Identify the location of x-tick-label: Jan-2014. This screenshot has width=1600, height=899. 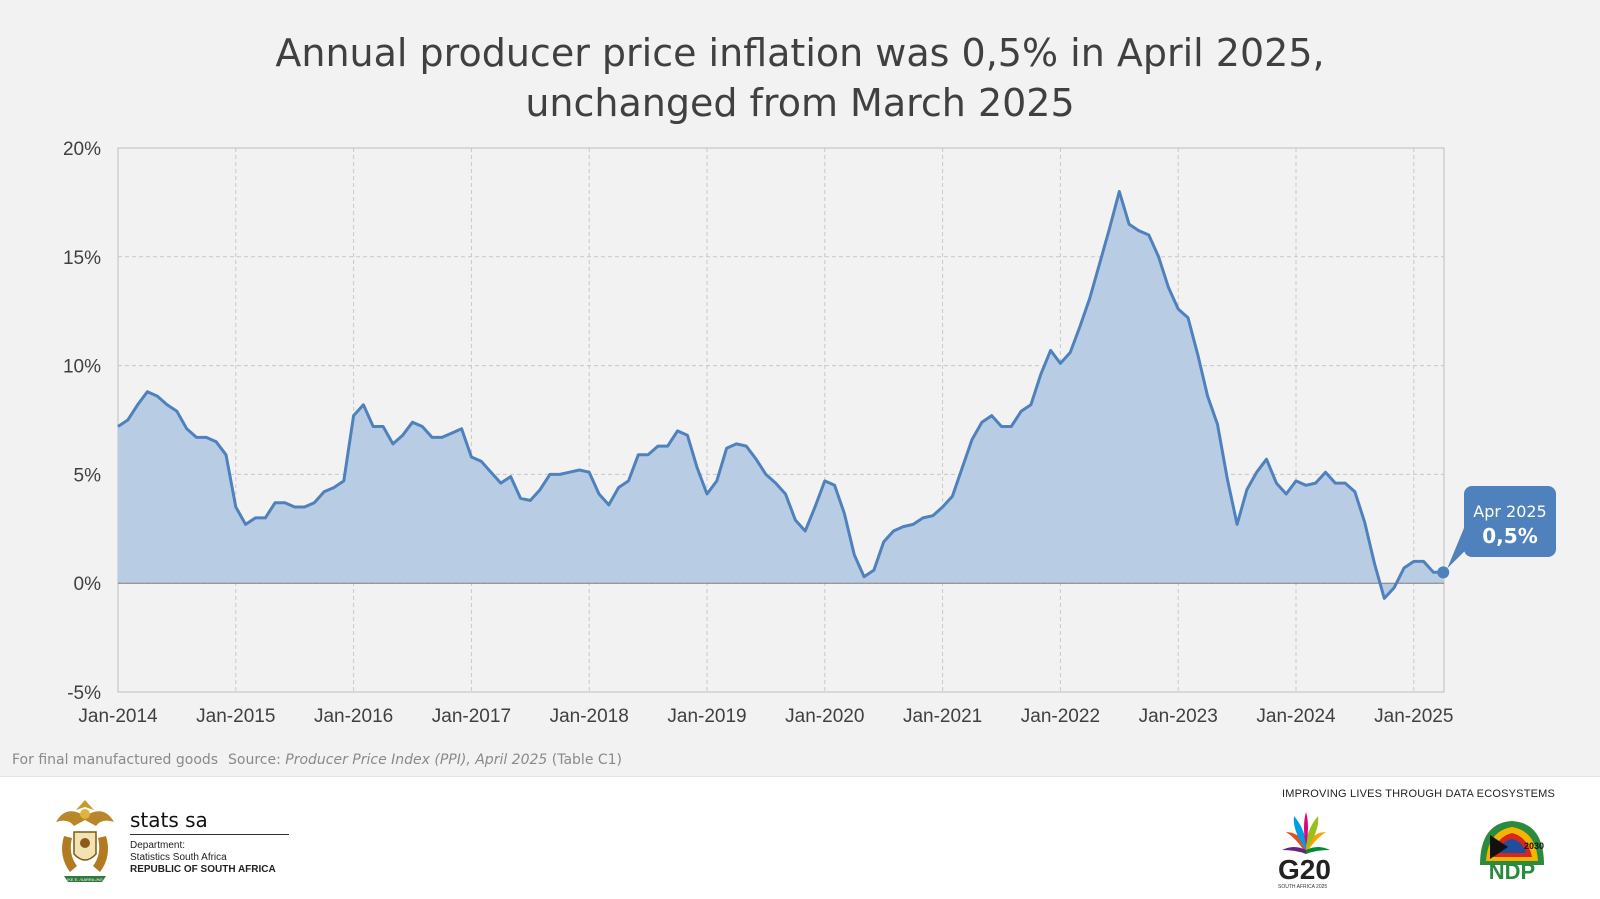
(118, 716).